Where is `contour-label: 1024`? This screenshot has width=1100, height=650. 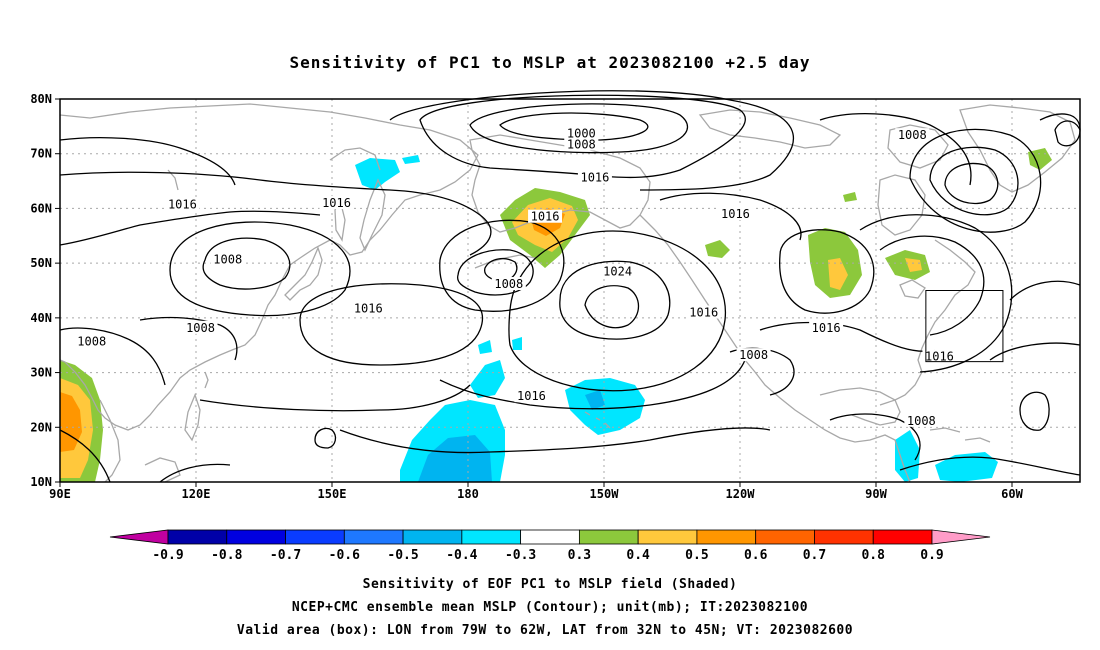
contour-label: 1024 is located at coordinates (617, 271).